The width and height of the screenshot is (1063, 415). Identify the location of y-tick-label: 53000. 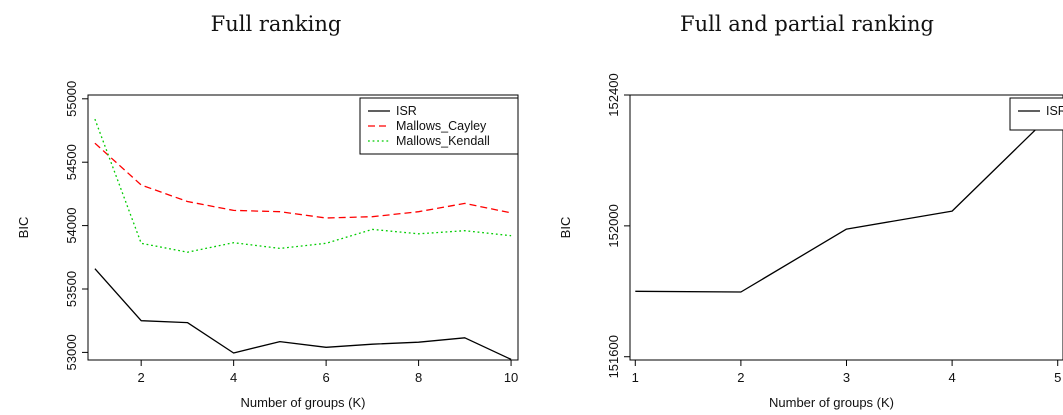
(71, 352).